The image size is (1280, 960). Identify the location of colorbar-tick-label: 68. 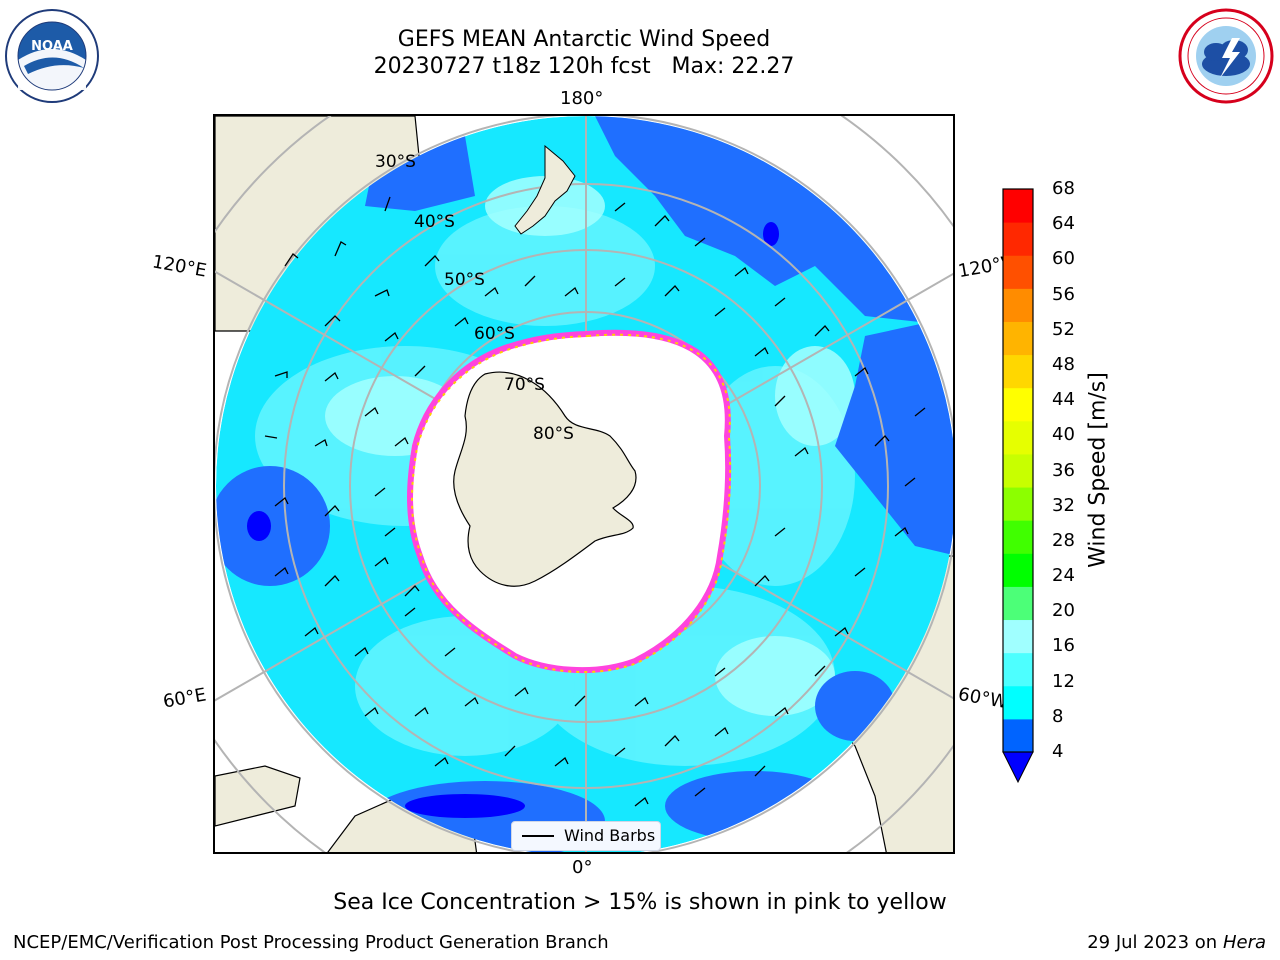
(1063, 188).